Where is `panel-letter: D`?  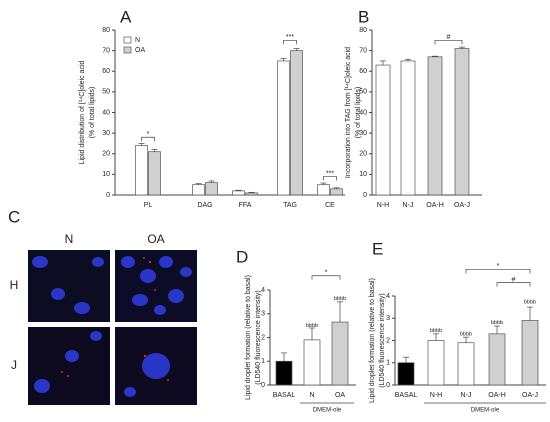
panel-letter: D is located at coordinates (242, 256).